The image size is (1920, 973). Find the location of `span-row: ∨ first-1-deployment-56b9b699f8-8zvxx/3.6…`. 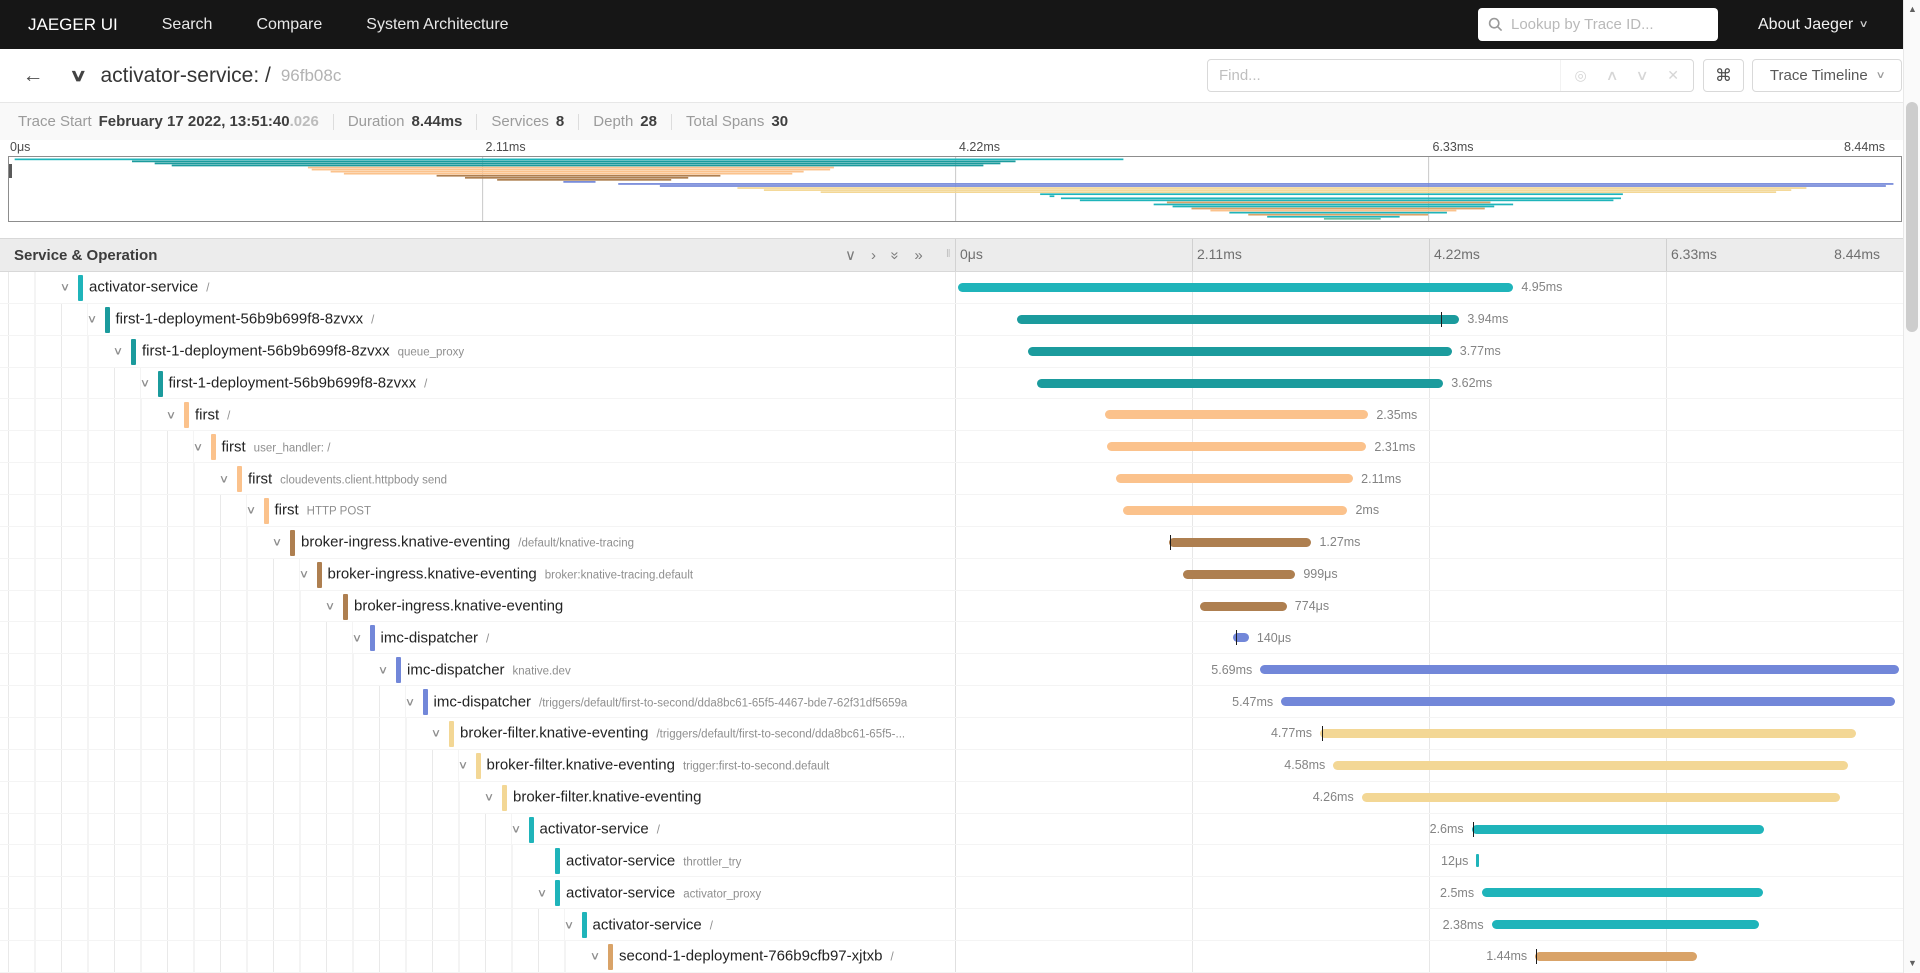

span-row: ∨ first-1-deployment-56b9b699f8-8zvxx/3.6… is located at coordinates (951, 383).